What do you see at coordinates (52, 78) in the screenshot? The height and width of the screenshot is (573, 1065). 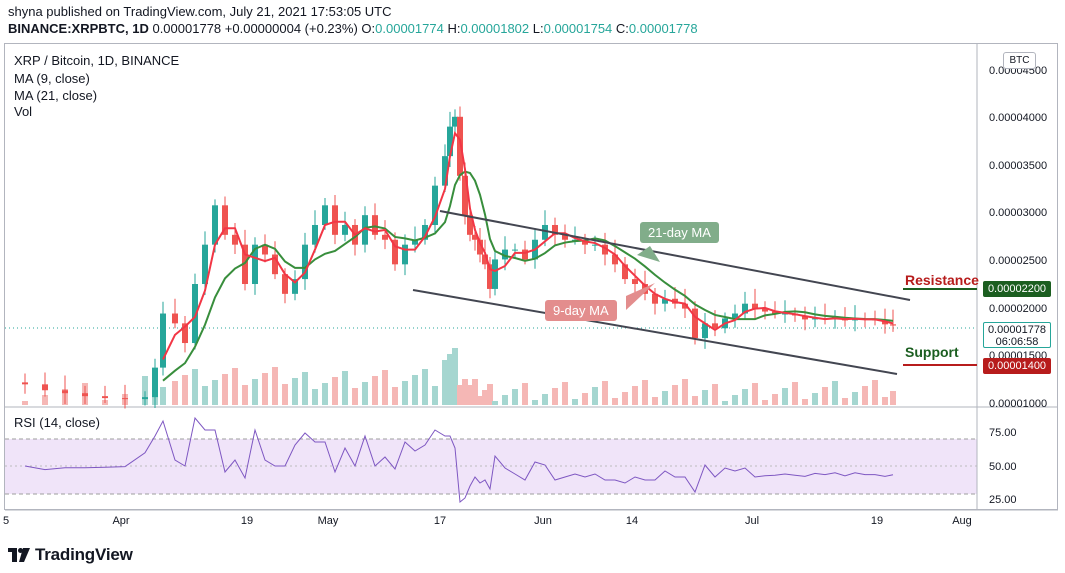 I see `legend-ma9: MA (9, close)` at bounding box center [52, 78].